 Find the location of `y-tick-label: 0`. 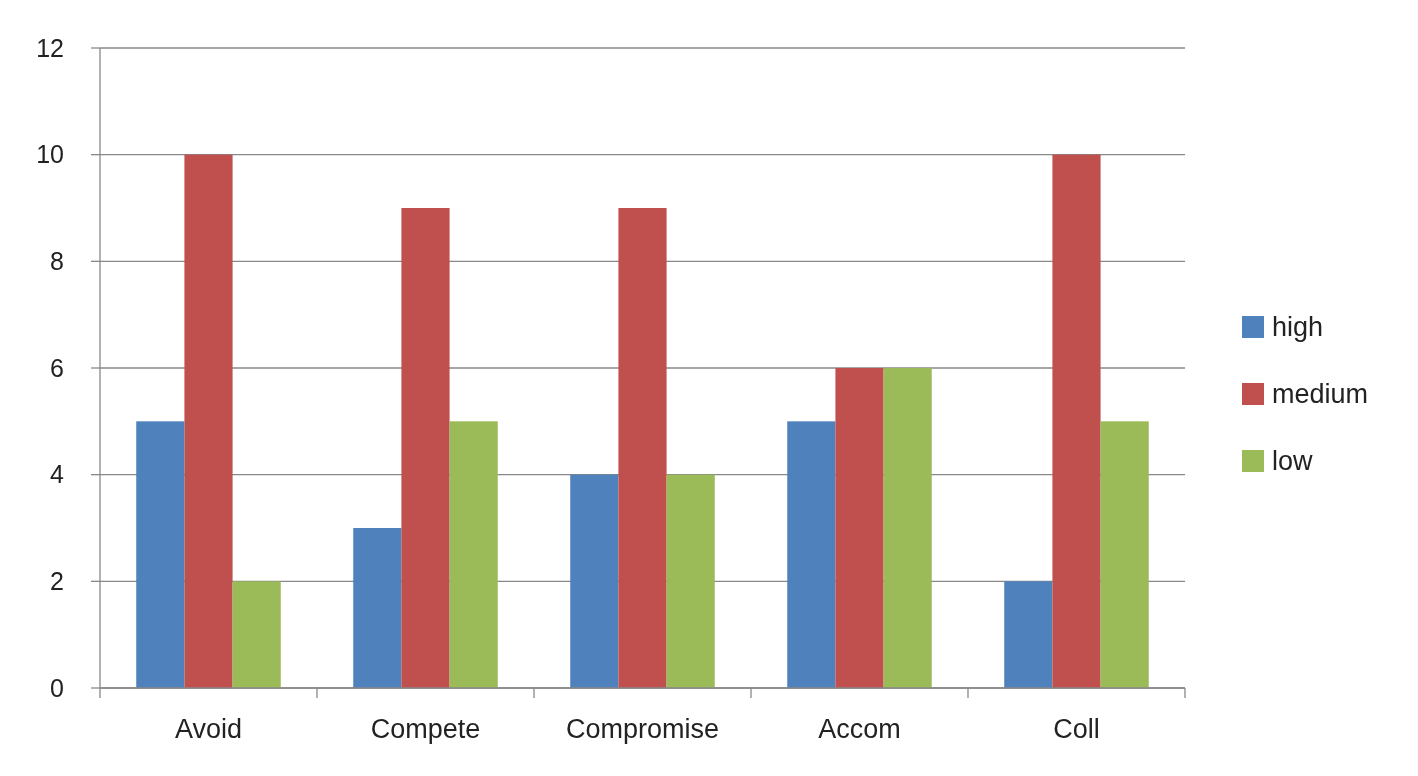

y-tick-label: 0 is located at coordinates (57, 687).